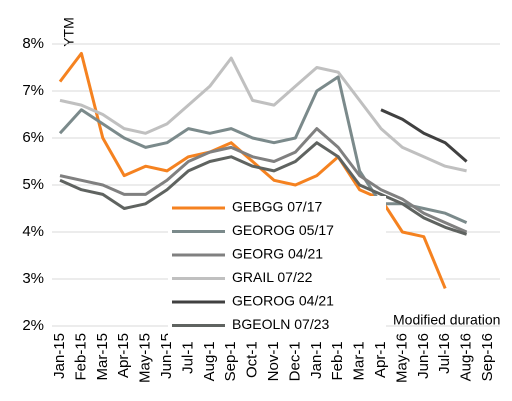  What do you see at coordinates (487, 357) in the screenshot?
I see `x-tick-label: Sep-16` at bounding box center [487, 357].